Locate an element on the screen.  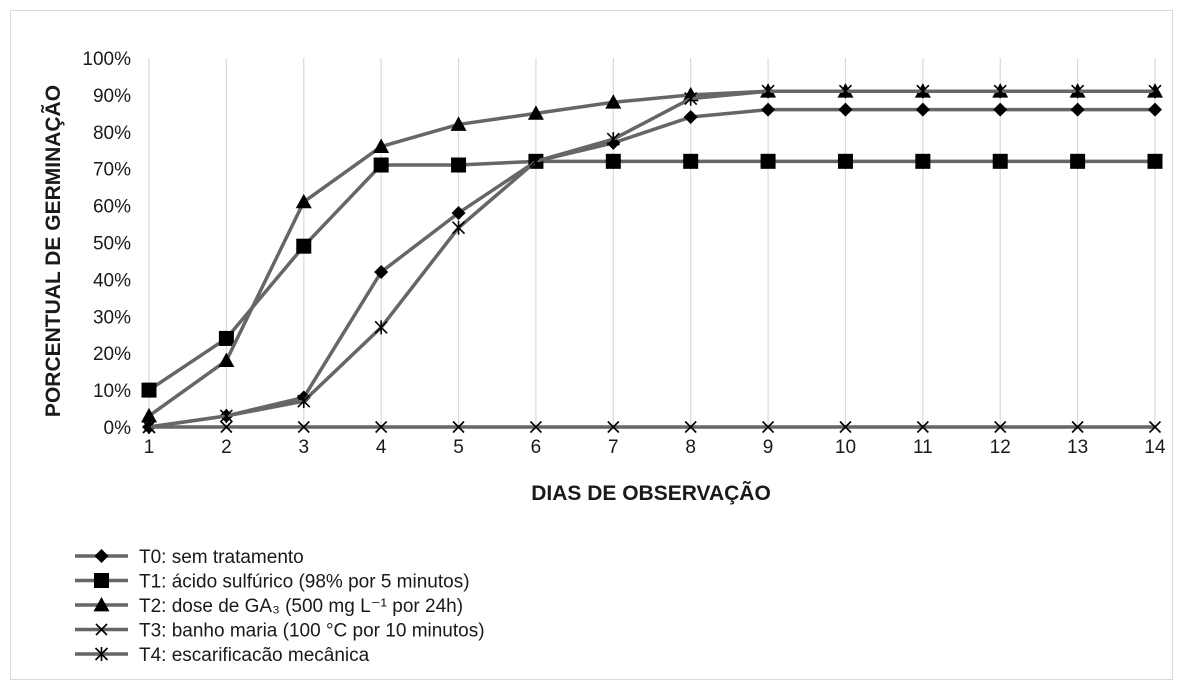
x-tick-label: 1 is located at coordinates (149, 447).